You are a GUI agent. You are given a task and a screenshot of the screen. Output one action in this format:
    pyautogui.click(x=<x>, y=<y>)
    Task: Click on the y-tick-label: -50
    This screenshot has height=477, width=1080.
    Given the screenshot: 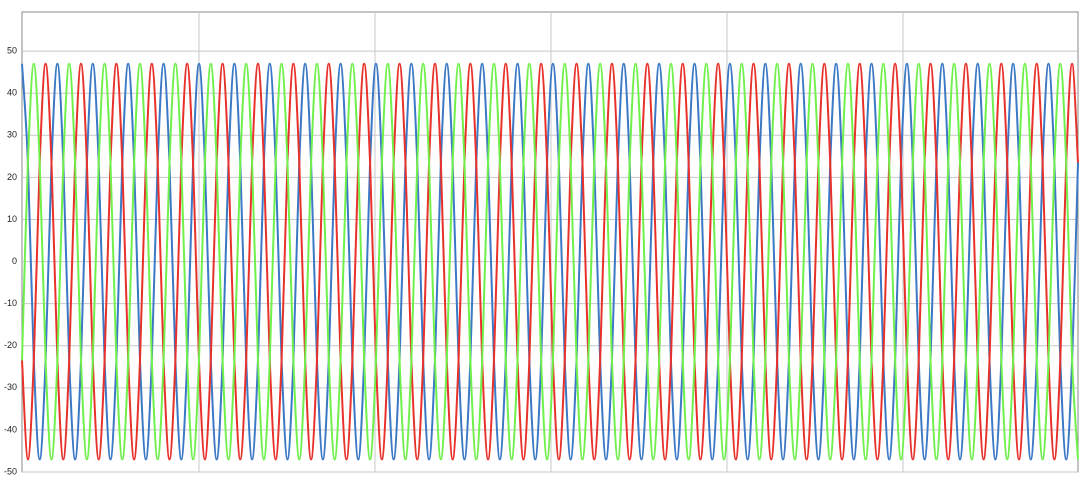 What is the action you would take?
    pyautogui.click(x=10, y=471)
    